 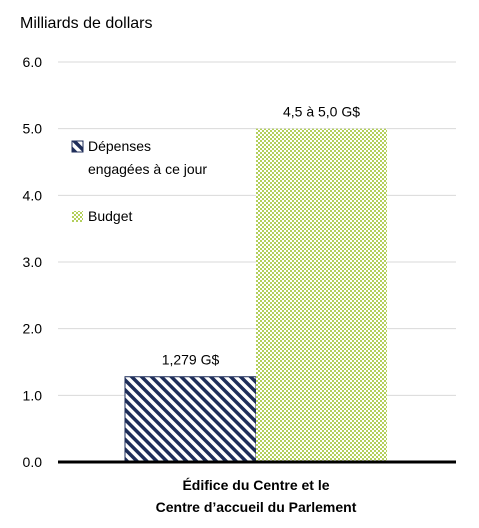 I want to click on category-label-line: Édifice du Centre et le, so click(x=255, y=485).